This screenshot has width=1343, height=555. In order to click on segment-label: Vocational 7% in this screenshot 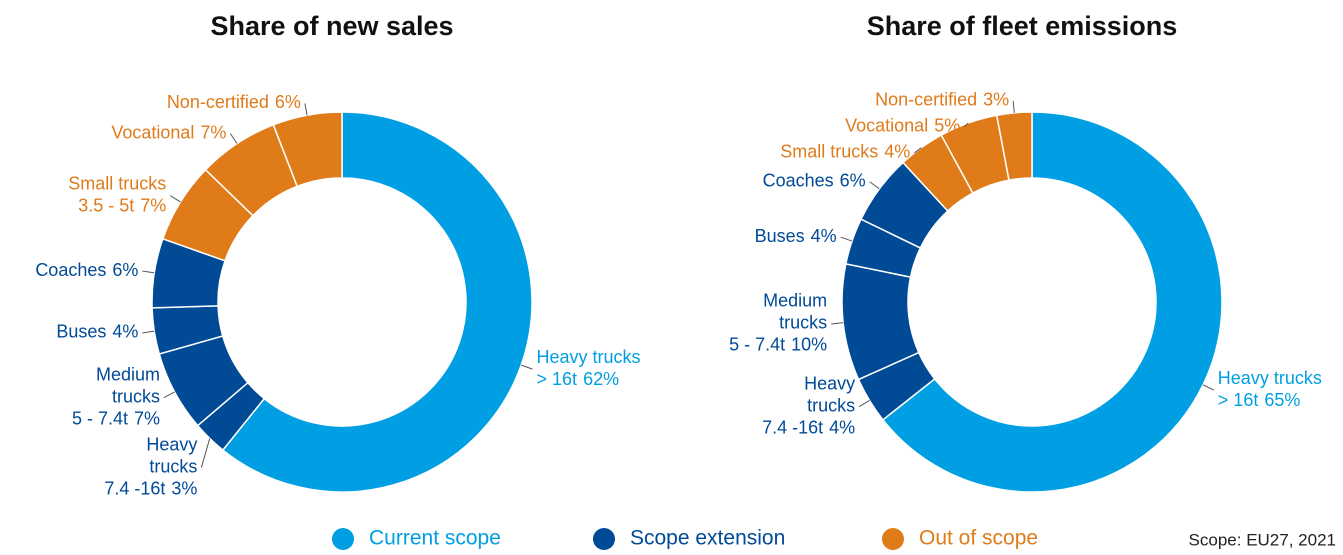, I will do `click(168, 132)`.